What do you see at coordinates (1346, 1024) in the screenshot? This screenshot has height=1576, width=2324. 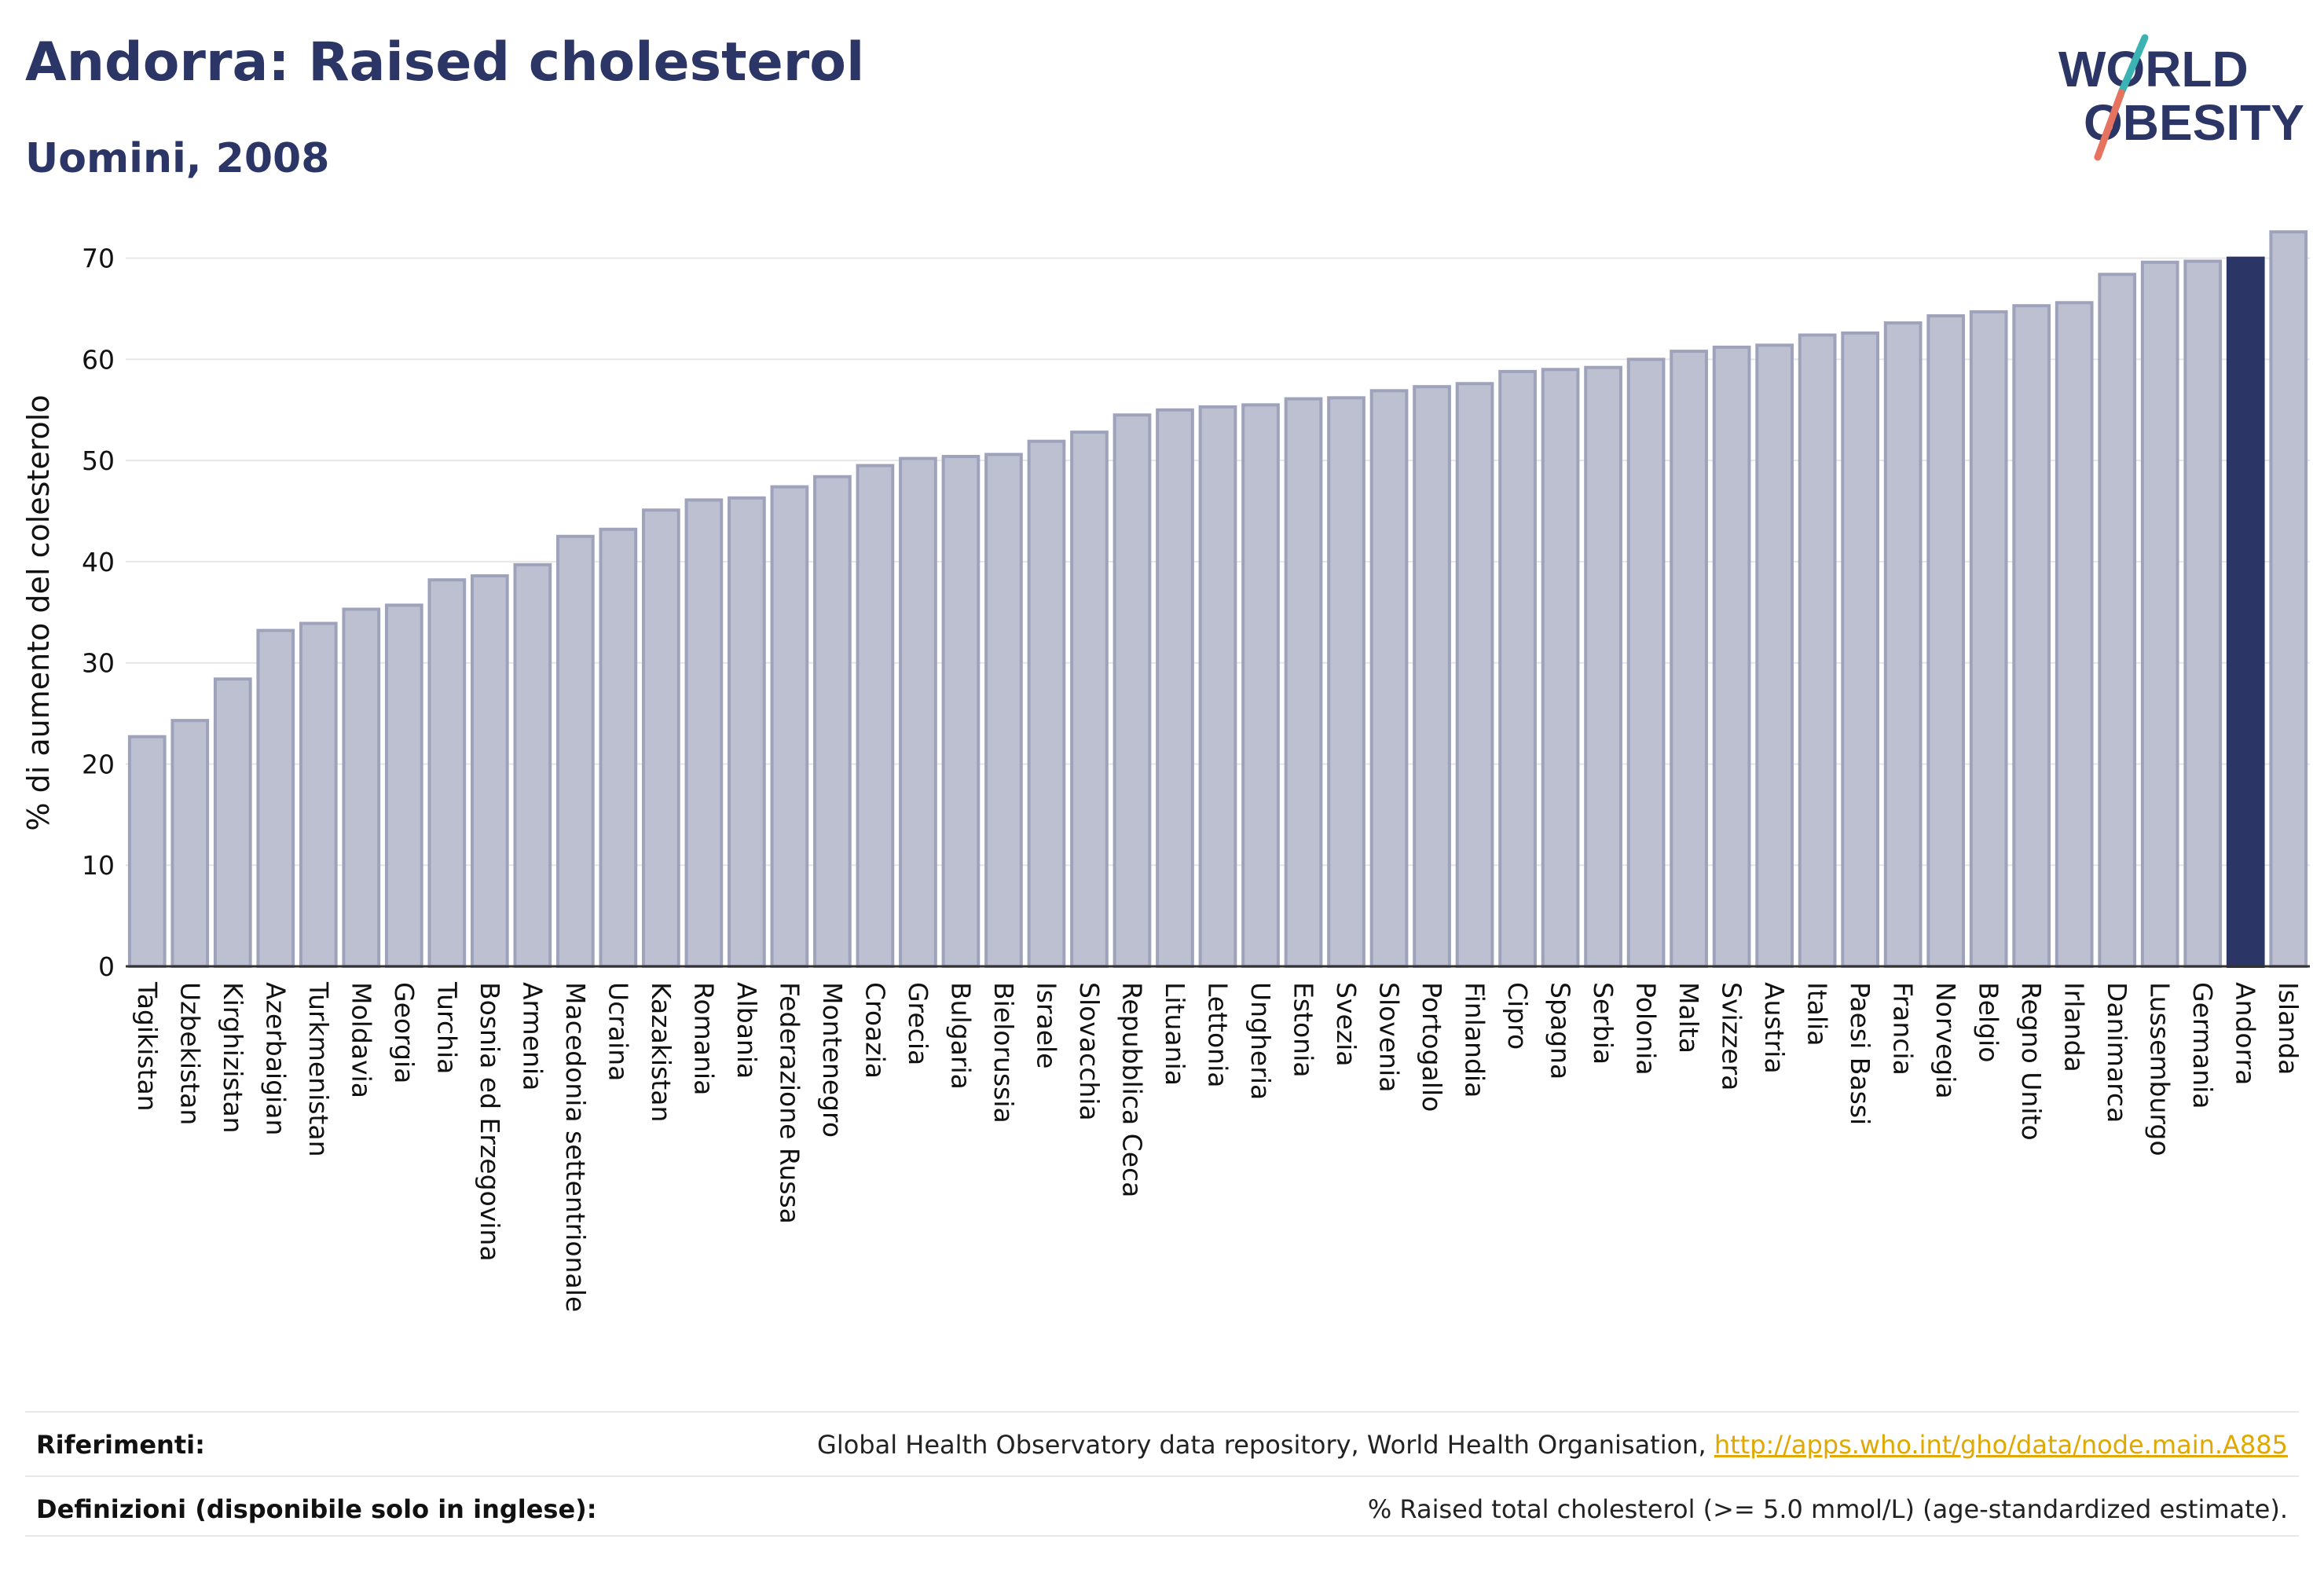 I see `x-tick-label: Svezia` at bounding box center [1346, 1024].